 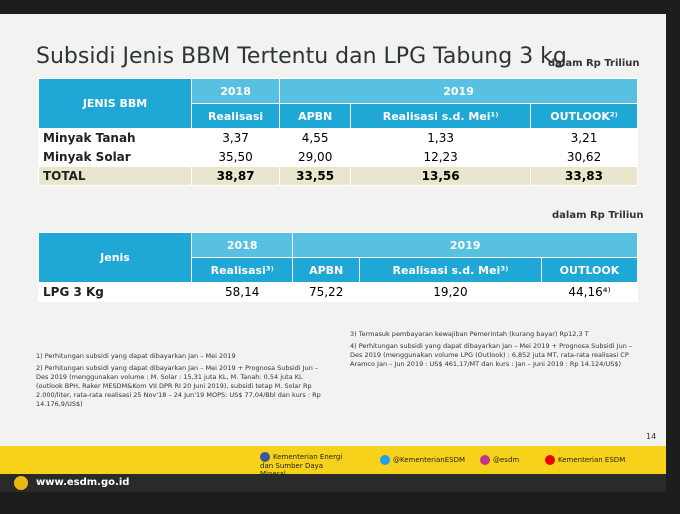 What do you see at coordinates (235, 116) in the screenshot?
I see `header-cell: Realisasi` at bounding box center [235, 116].